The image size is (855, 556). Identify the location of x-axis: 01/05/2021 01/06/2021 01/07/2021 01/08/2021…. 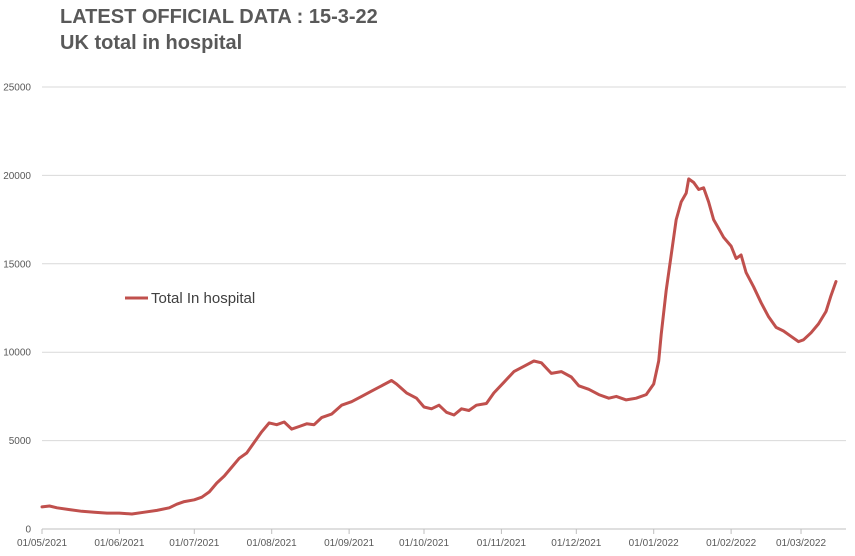
(421, 539).